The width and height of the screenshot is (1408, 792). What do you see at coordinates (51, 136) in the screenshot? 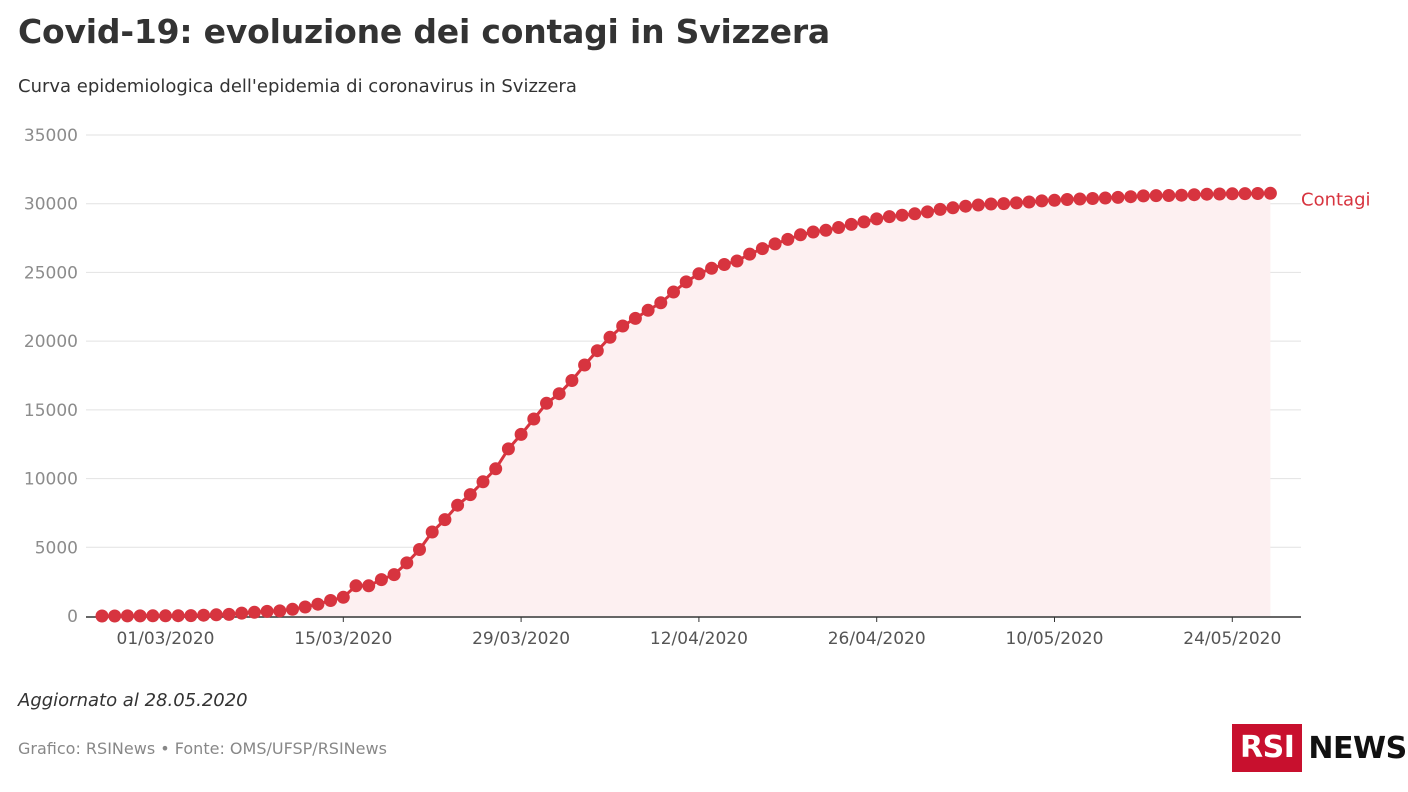
I see `y-tick-label: 35000` at bounding box center [51, 136].